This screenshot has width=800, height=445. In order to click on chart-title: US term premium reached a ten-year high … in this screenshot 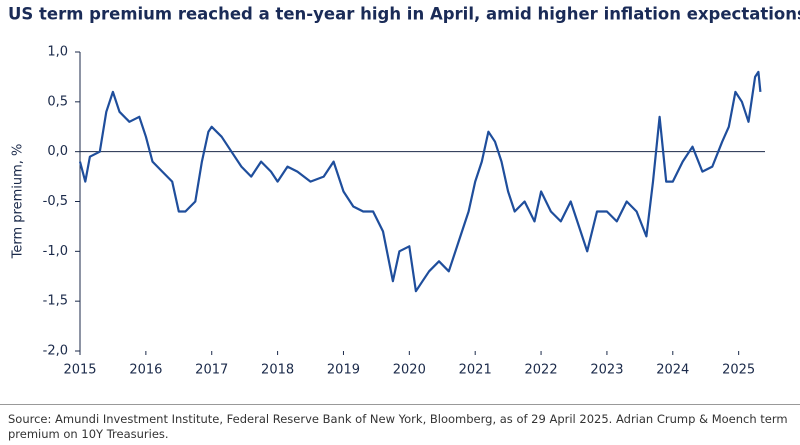, I will do `click(404, 14)`.